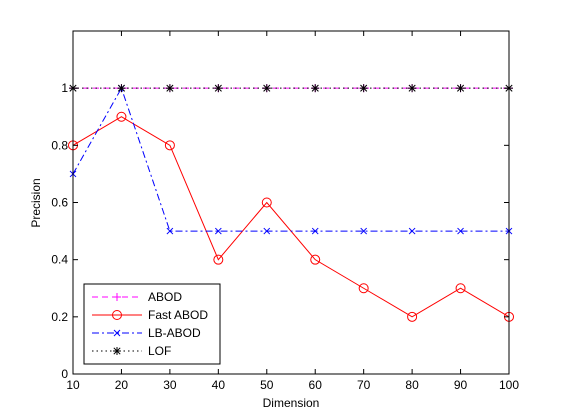 The width and height of the screenshot is (561, 420). Describe the element at coordinates (461, 385) in the screenshot. I see `x-tick-label-90: 90` at that location.